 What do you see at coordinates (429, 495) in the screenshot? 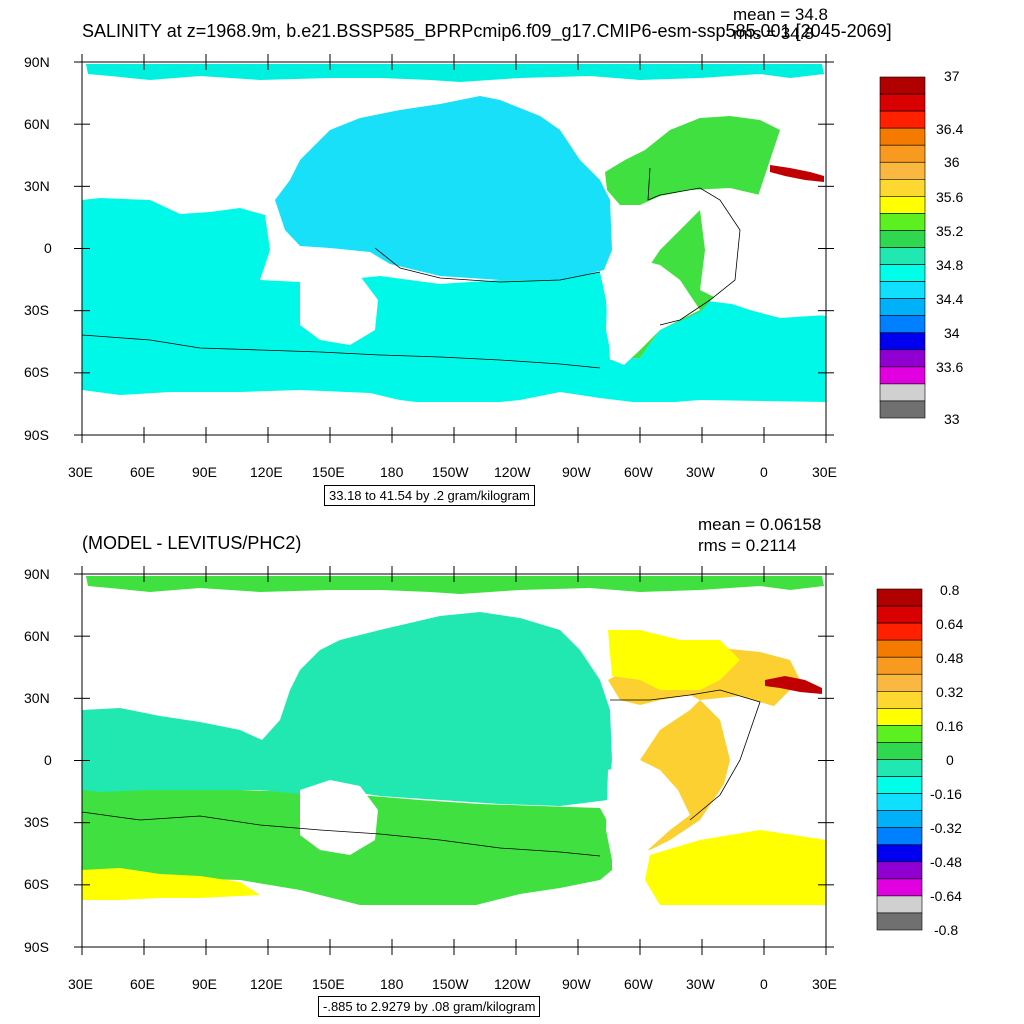
I see `top-range-box: 33.18 to 41.54 by .2 gram/kilogram` at bounding box center [429, 495].